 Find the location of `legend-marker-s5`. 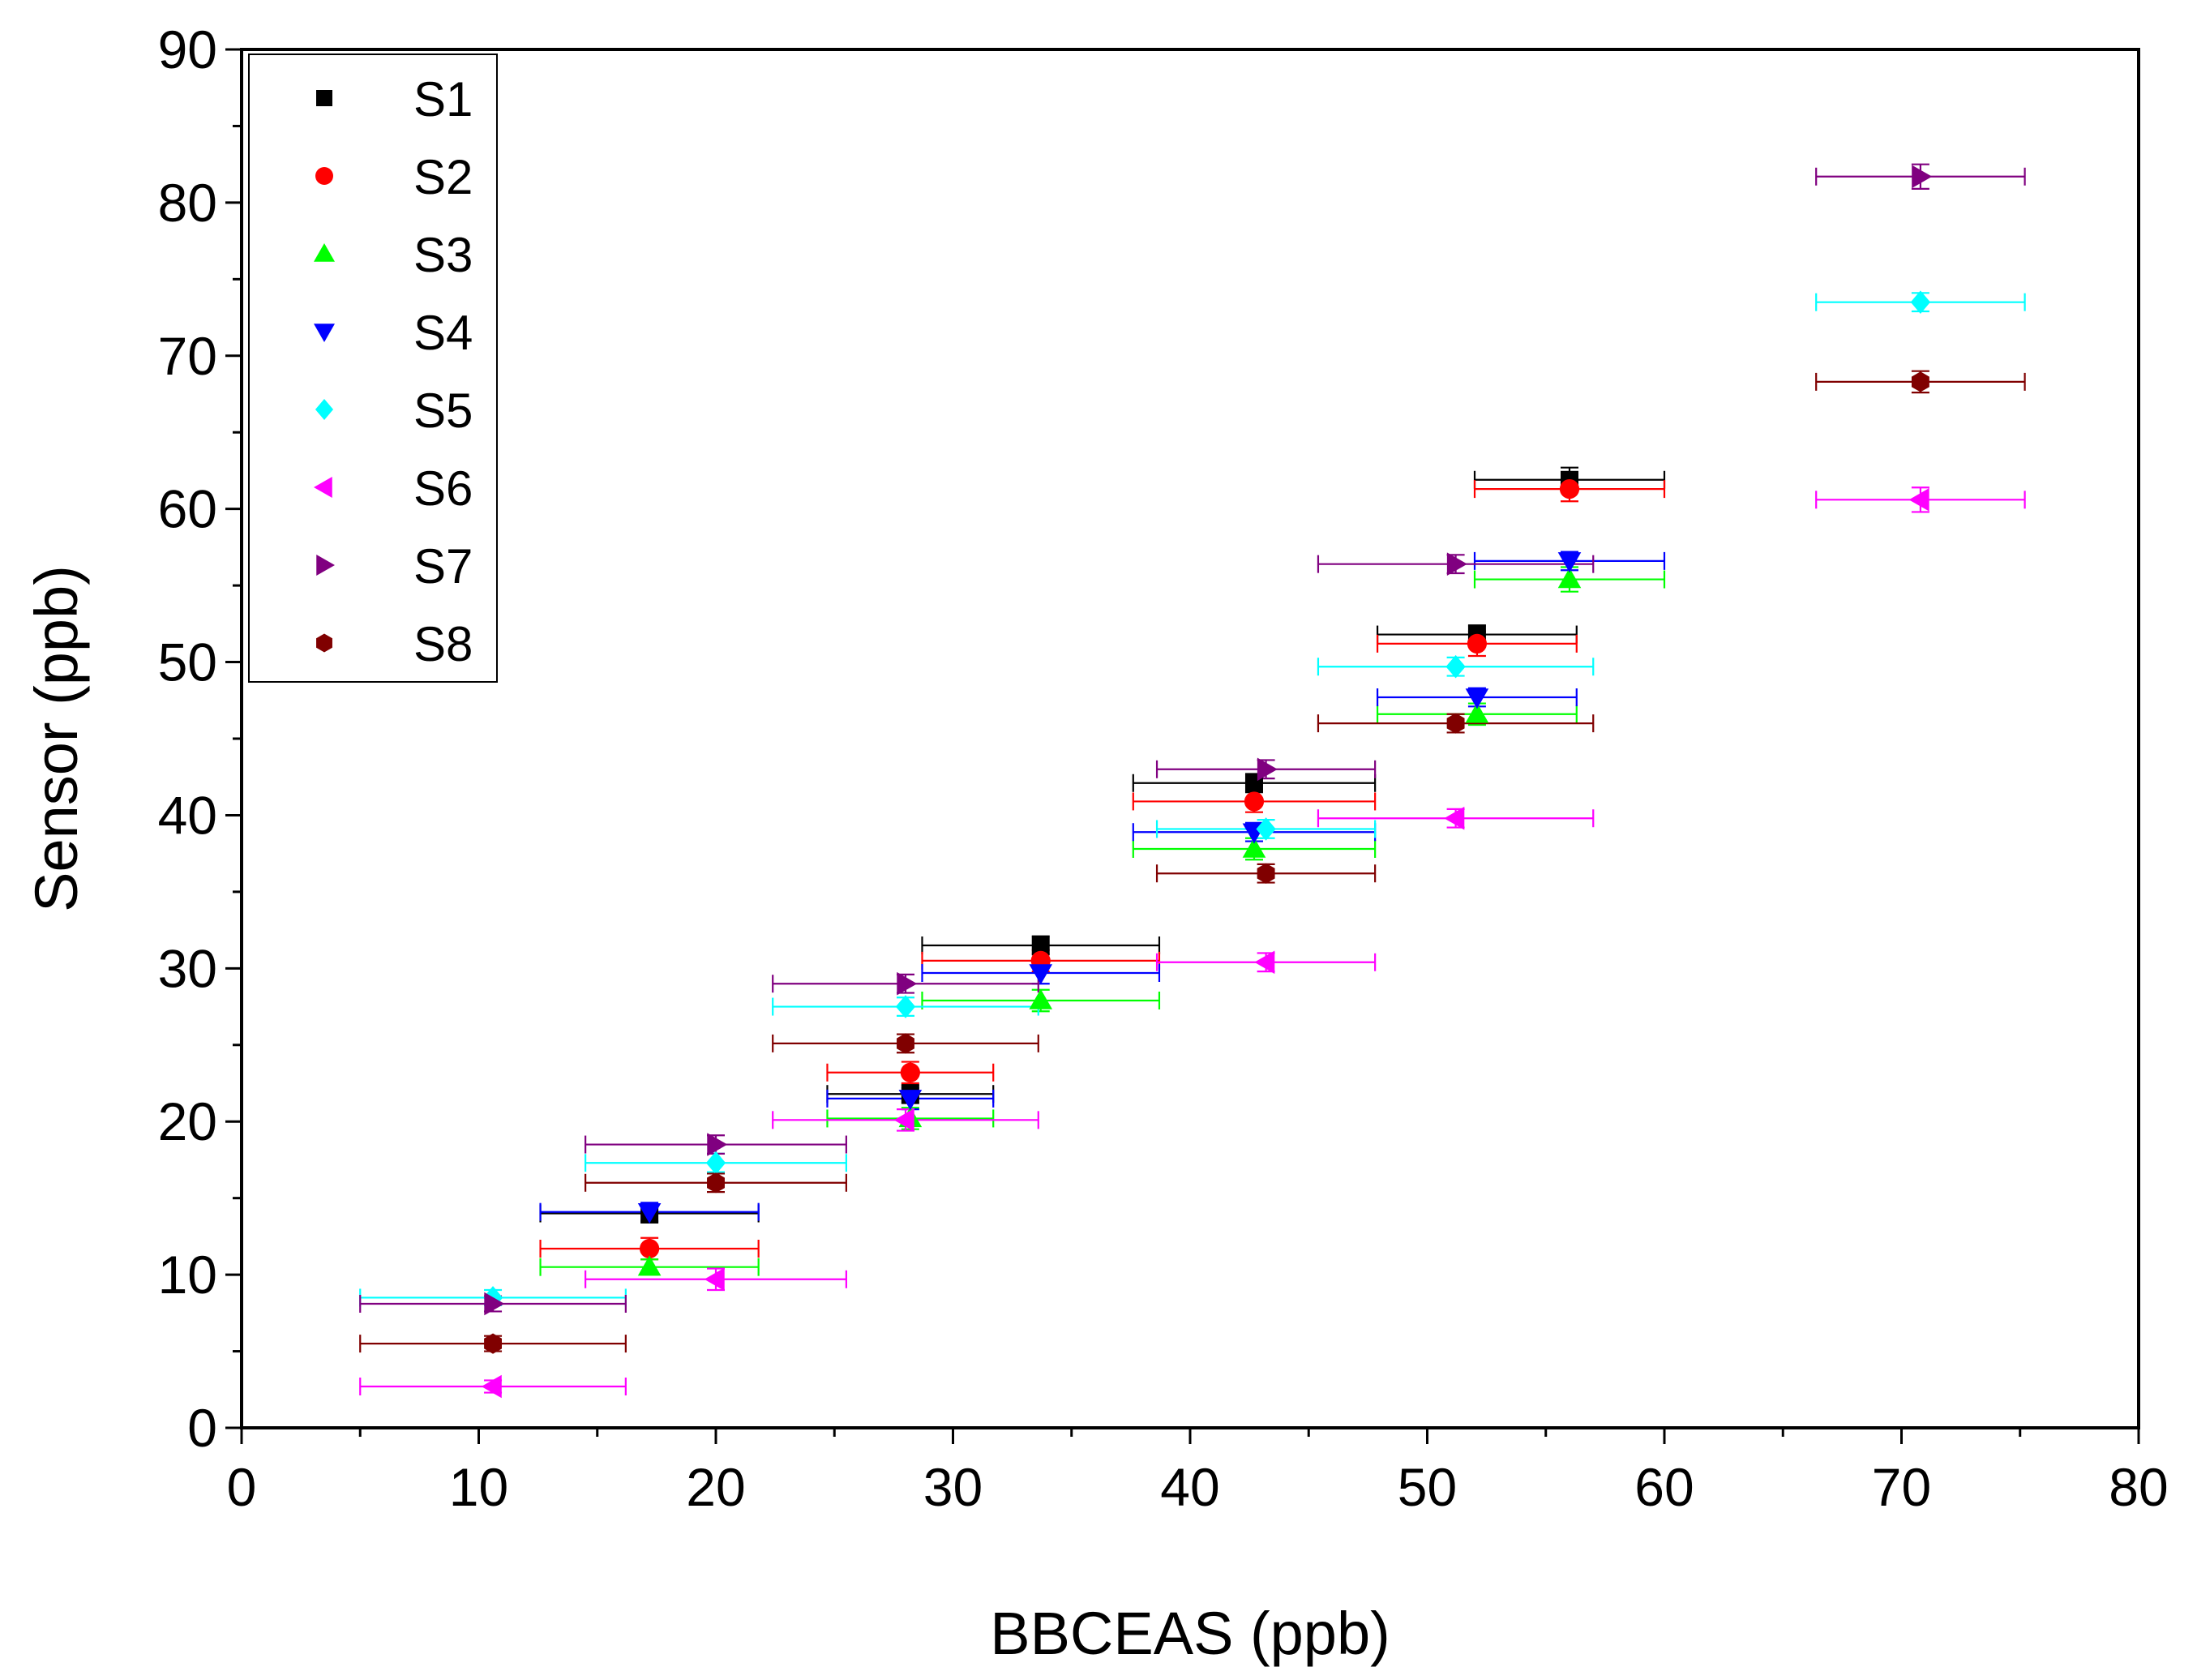

legend-marker-s5 is located at coordinates (324, 410).